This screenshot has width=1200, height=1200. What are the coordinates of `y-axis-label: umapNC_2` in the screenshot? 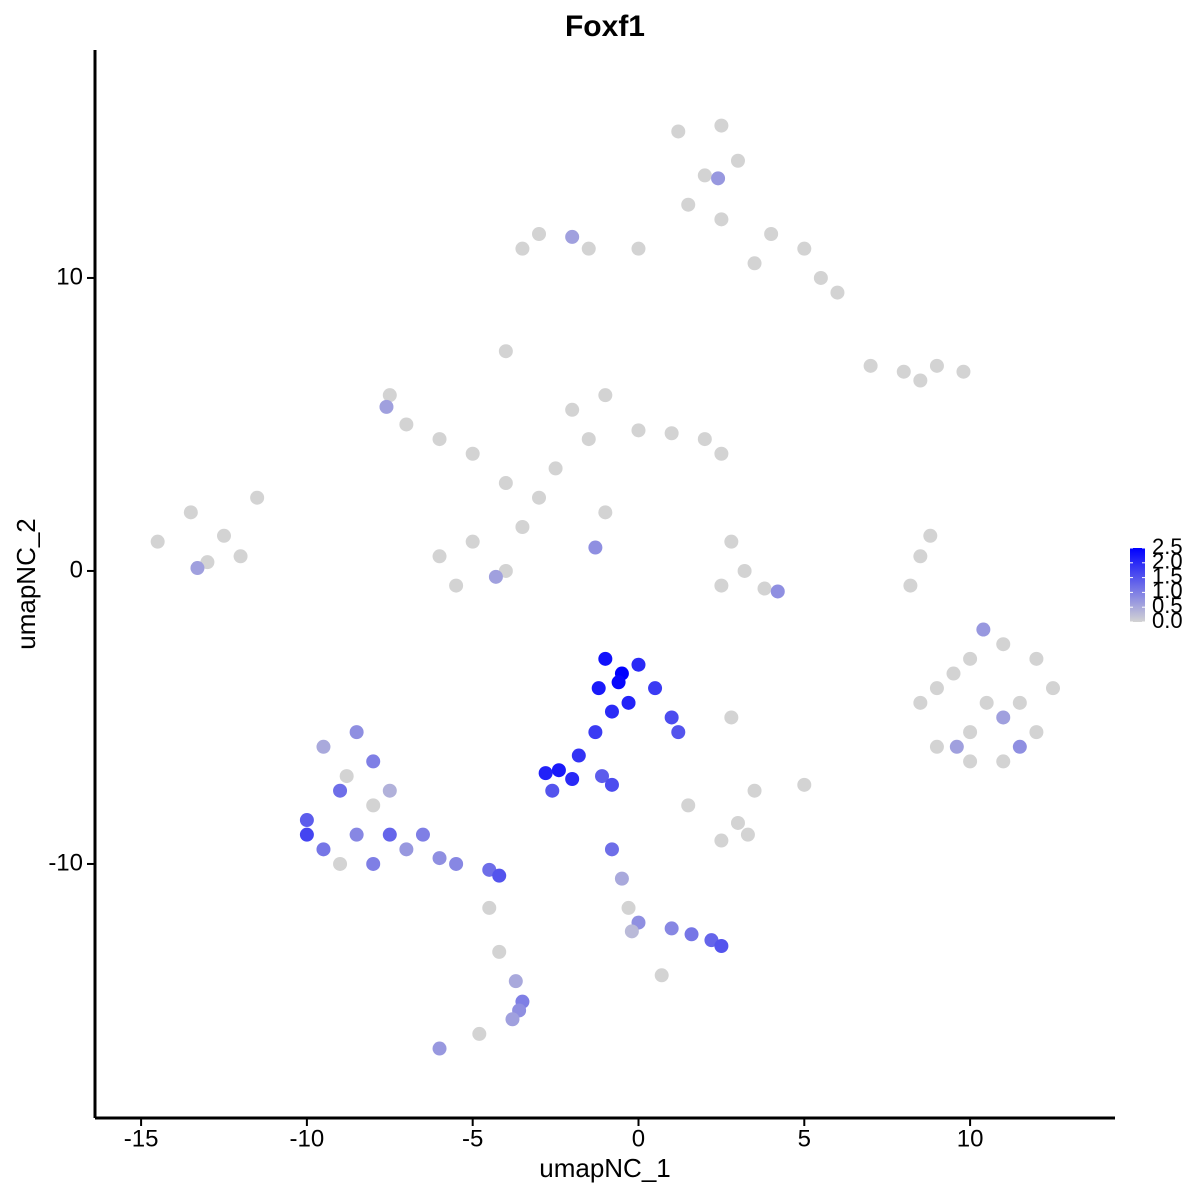 It's located at (26, 584).